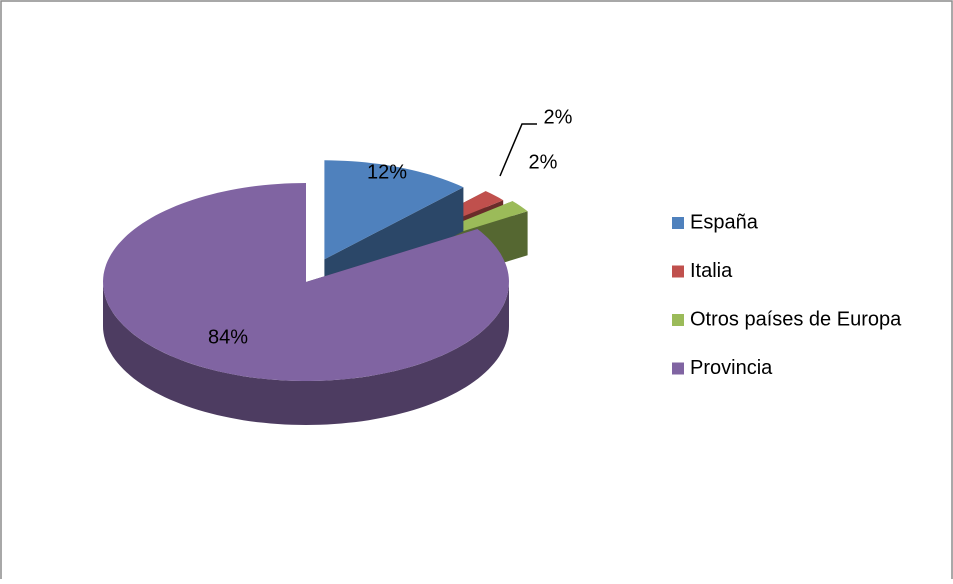 The height and width of the screenshot is (584, 953). I want to click on legend-label: Italia, so click(711, 271).